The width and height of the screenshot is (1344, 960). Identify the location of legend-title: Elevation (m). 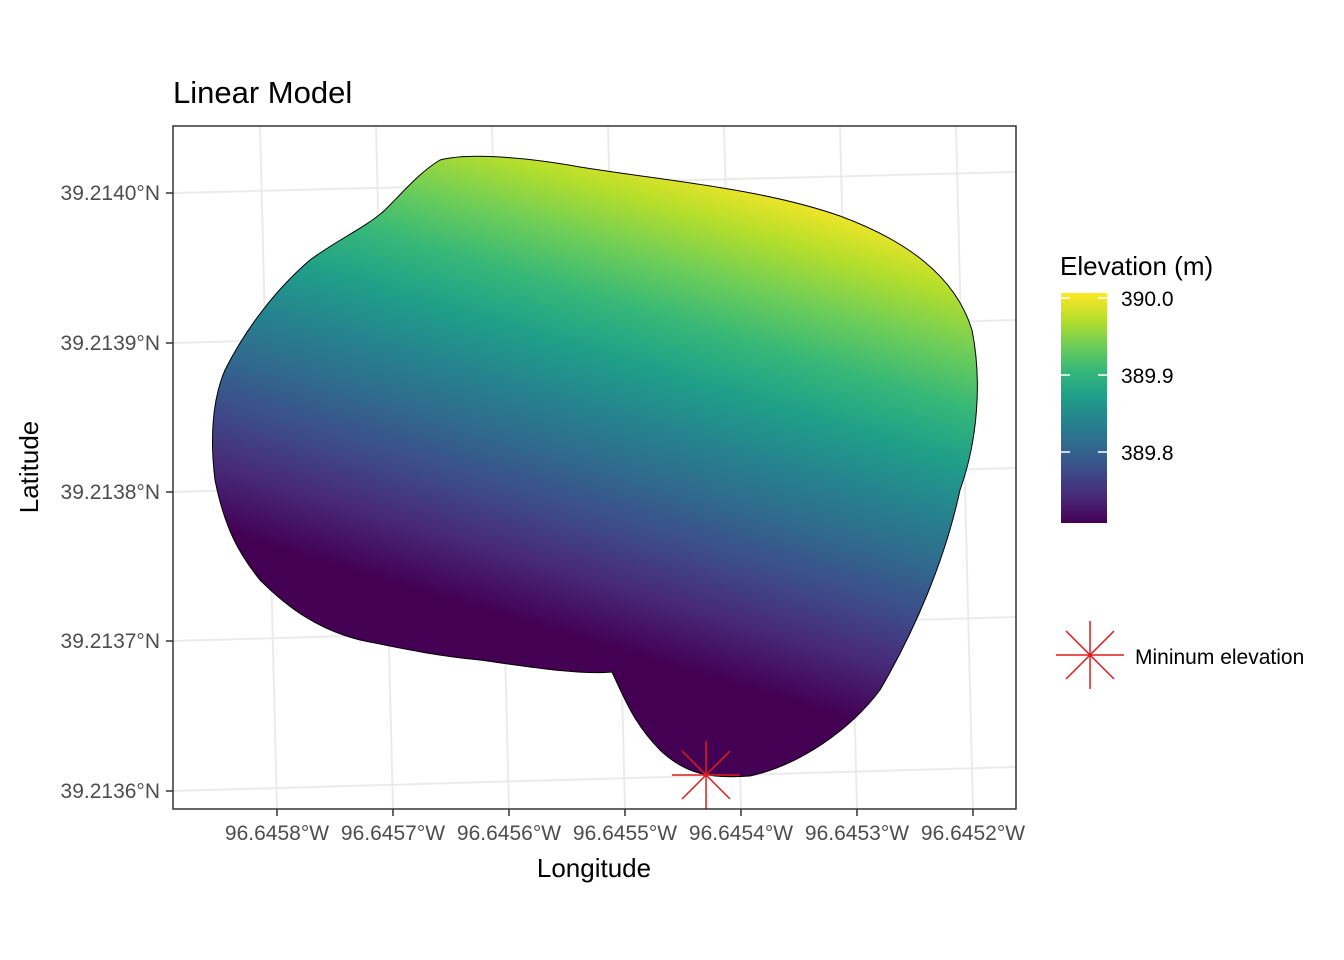
(1136, 266).